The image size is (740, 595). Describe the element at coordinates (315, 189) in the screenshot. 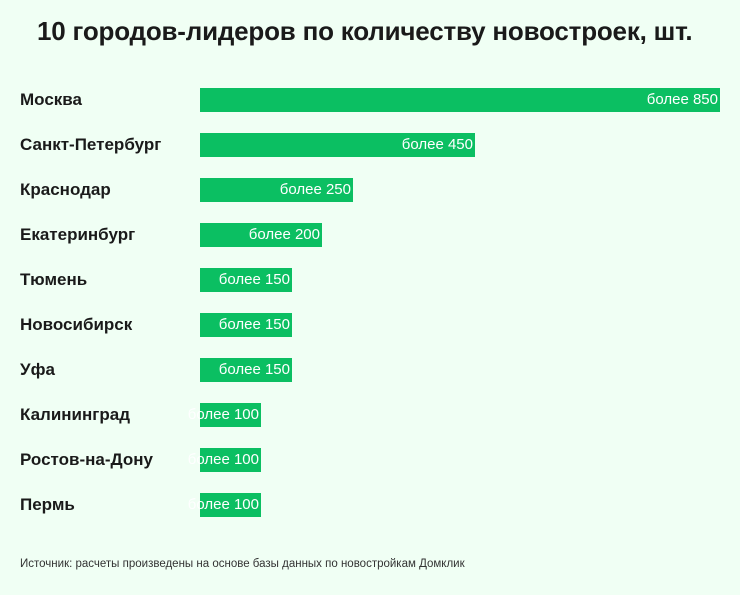

I see `data-label: более 250` at that location.